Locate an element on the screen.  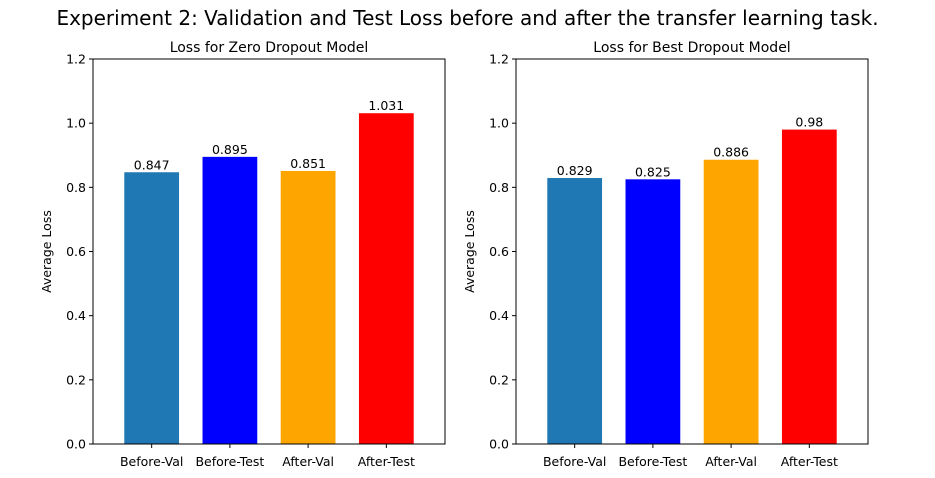
bar-value-label: 0.895 is located at coordinates (230, 149).